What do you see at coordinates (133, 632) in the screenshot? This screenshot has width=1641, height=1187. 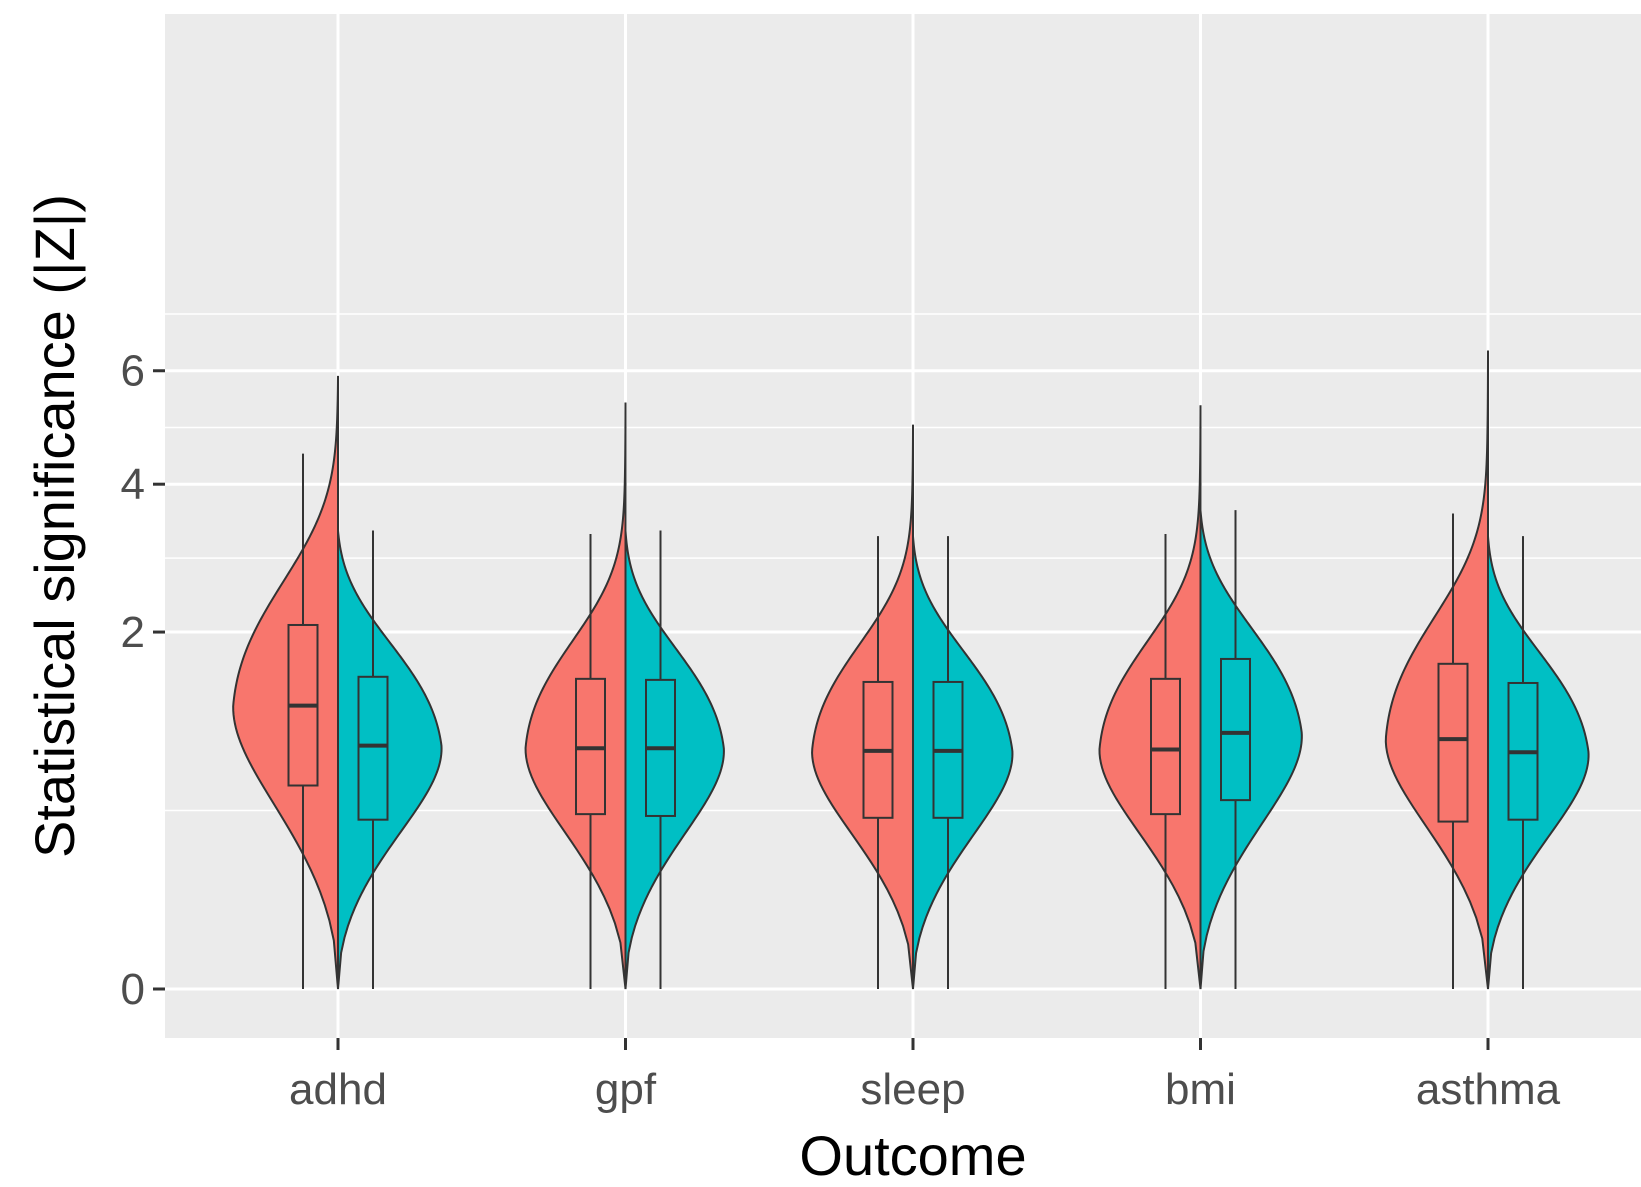 I see `y-tick-label: 2` at bounding box center [133, 632].